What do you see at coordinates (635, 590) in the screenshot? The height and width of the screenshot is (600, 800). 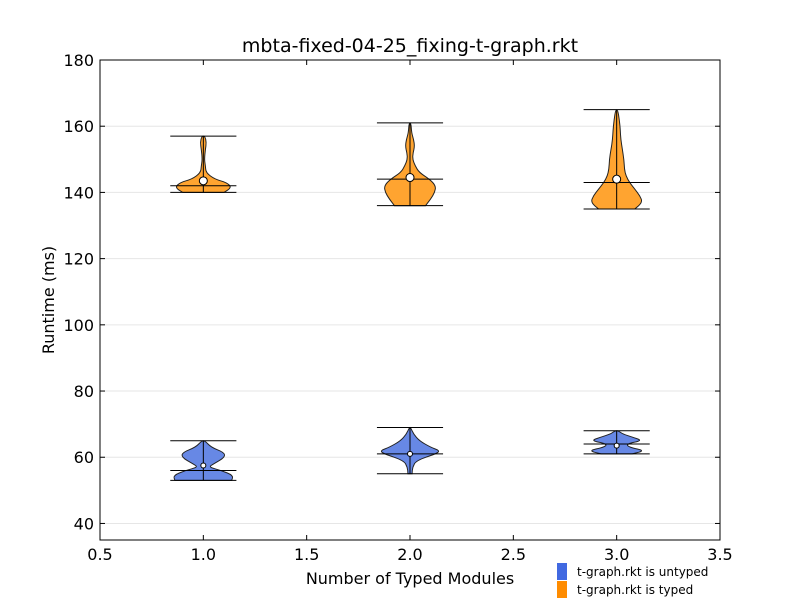 I see `legend-label-typed: t-graph.rkt is typed` at bounding box center [635, 590].